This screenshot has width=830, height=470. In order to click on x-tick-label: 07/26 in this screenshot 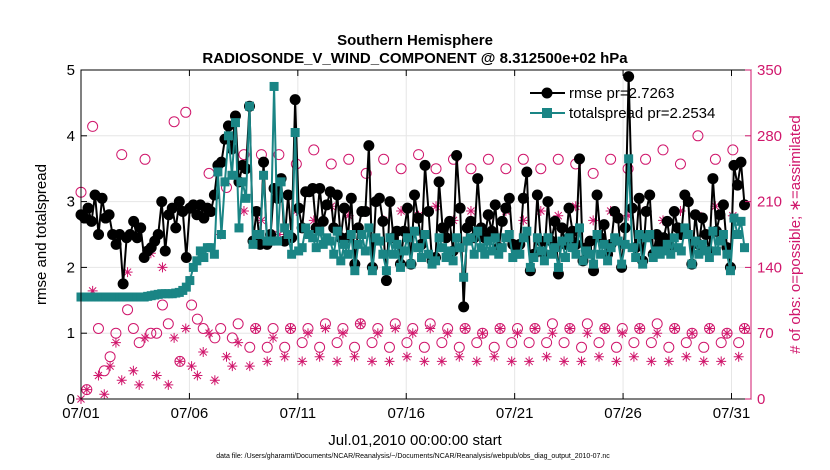, I will do `click(623, 413)`.